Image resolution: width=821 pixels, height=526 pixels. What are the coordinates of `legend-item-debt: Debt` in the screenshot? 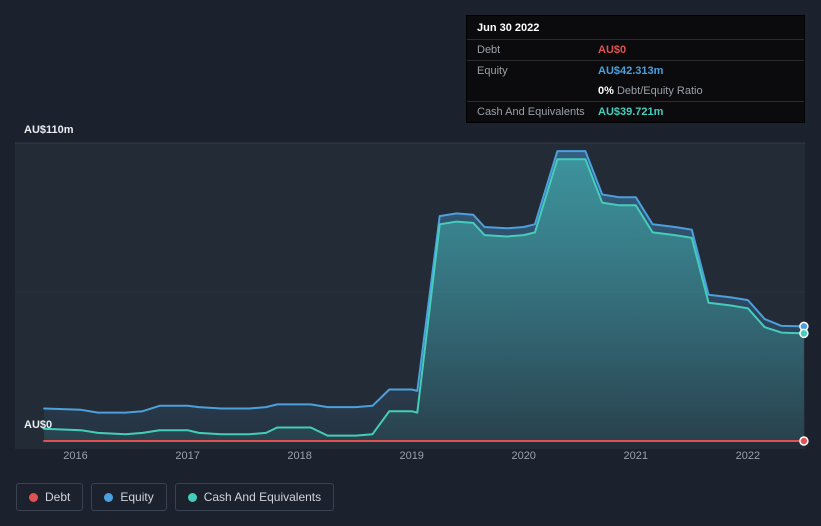 It's located at (50, 497).